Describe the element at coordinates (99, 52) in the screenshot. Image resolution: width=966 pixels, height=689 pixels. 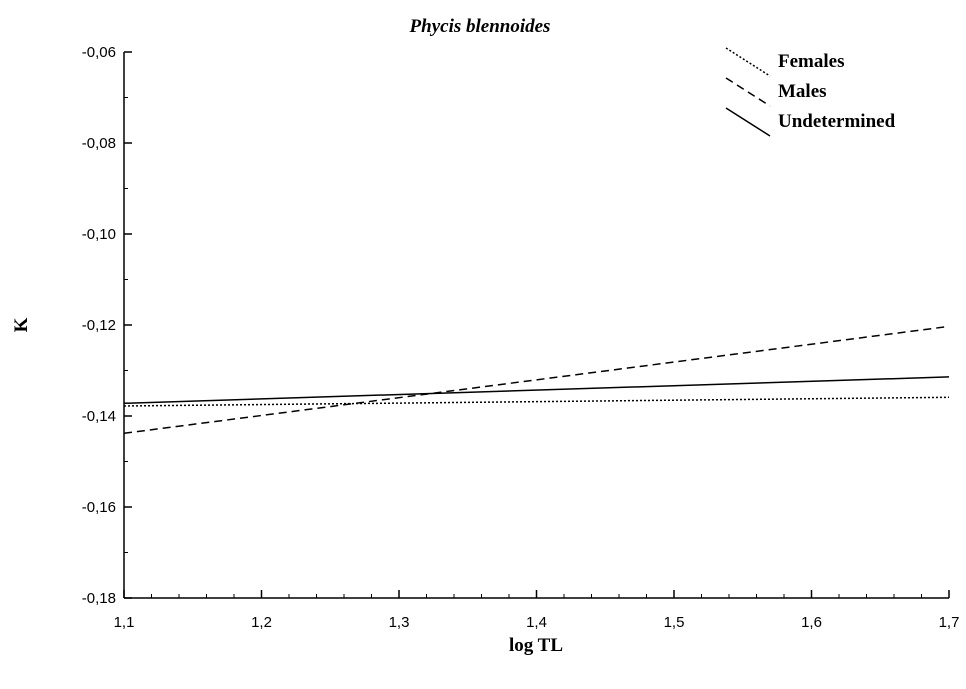
I see `y-tick-label: -0,06` at that location.